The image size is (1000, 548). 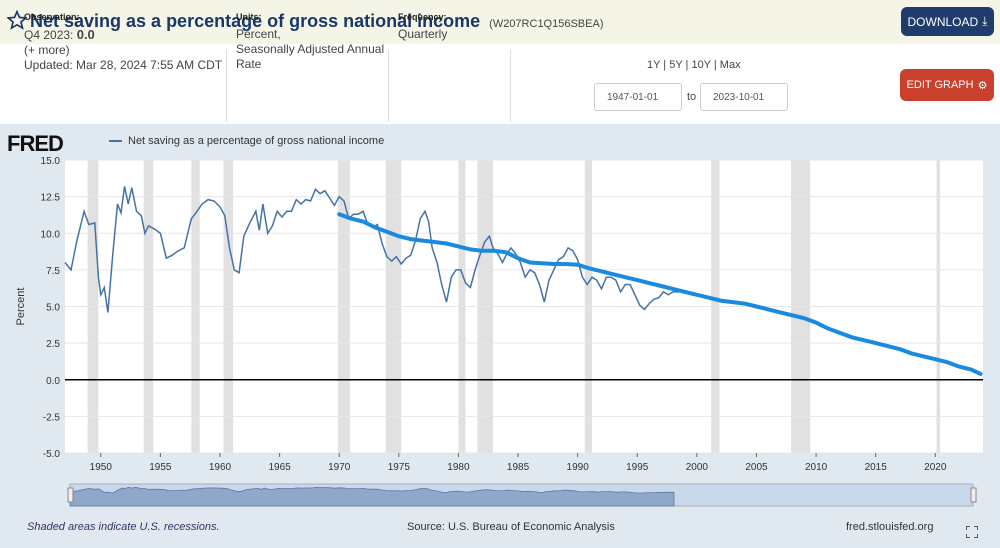 What do you see at coordinates (279, 467) in the screenshot?
I see `x-tick-label: 1965` at bounding box center [279, 467].